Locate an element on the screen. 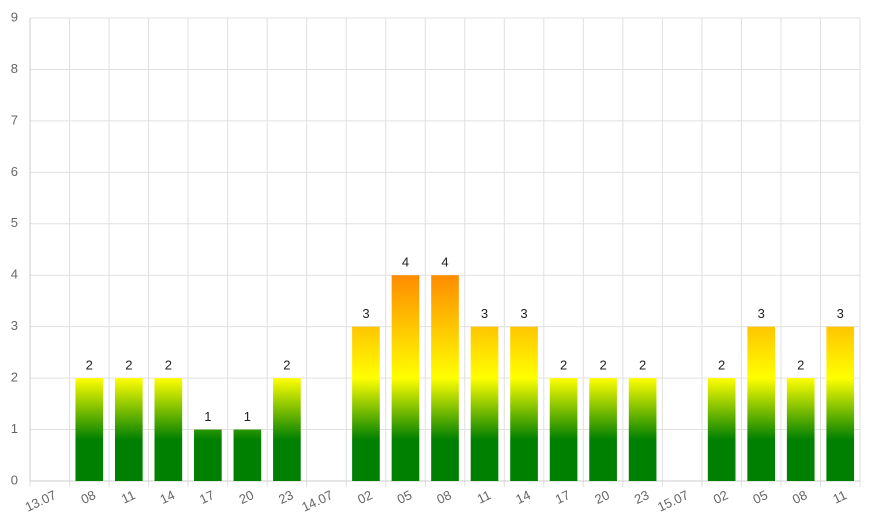 Image resolution: width=876 pixels, height=527 pixels. y-tick-label: 0 is located at coordinates (14, 479).